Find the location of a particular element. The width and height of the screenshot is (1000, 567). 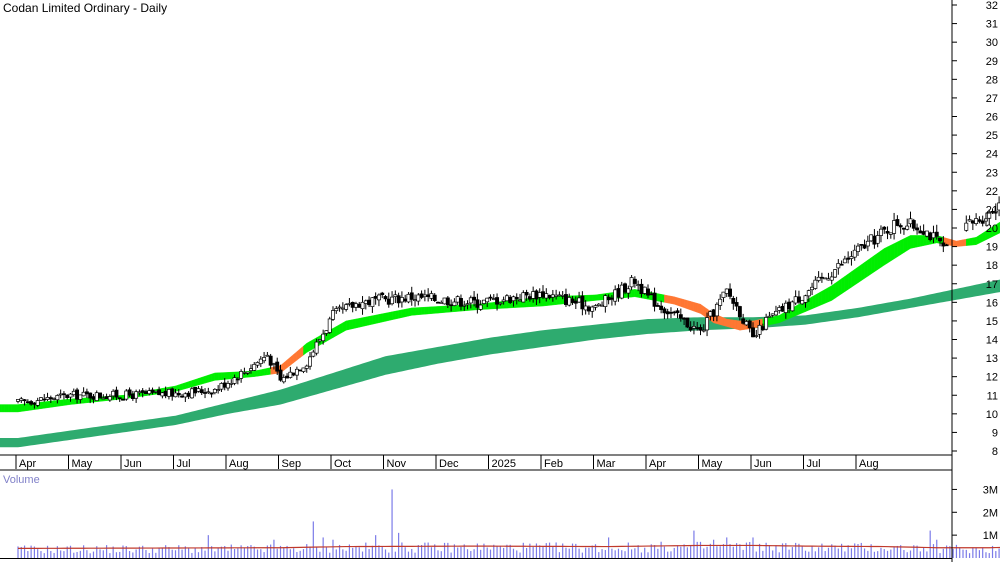

price-tick-label: 22 is located at coordinates (992, 192).